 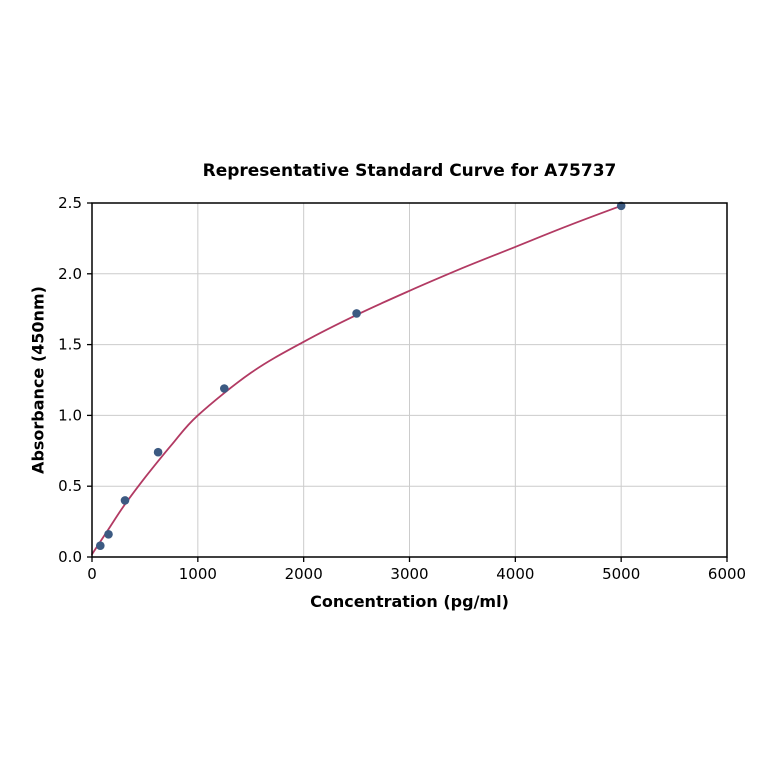 What do you see at coordinates (70, 345) in the screenshot?
I see `y-tick-label: 1.5` at bounding box center [70, 345].